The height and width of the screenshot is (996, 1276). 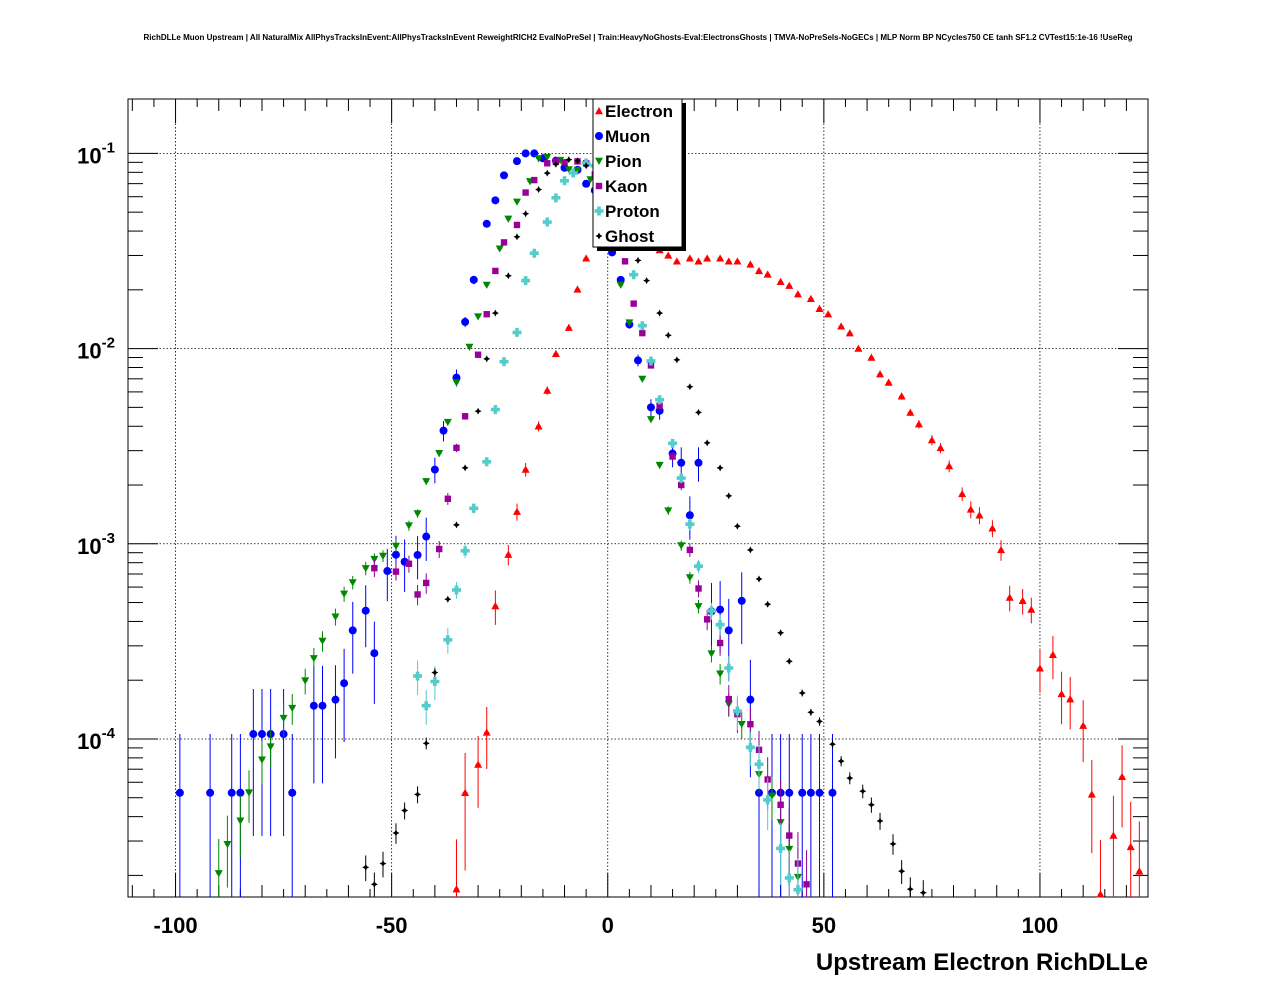 I want to click on legend-label-proton: Proton, so click(x=632, y=211).